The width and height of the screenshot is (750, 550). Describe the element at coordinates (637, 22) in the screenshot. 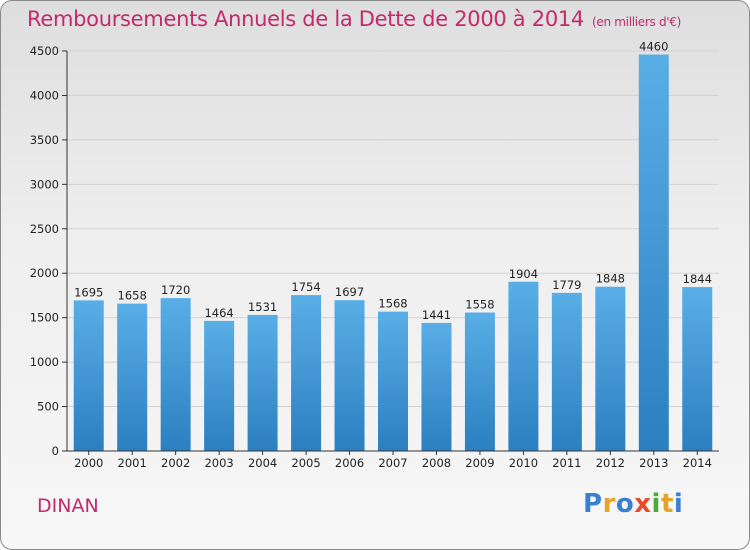

I see `chart-subtitle: (en milliers d'€)` at that location.